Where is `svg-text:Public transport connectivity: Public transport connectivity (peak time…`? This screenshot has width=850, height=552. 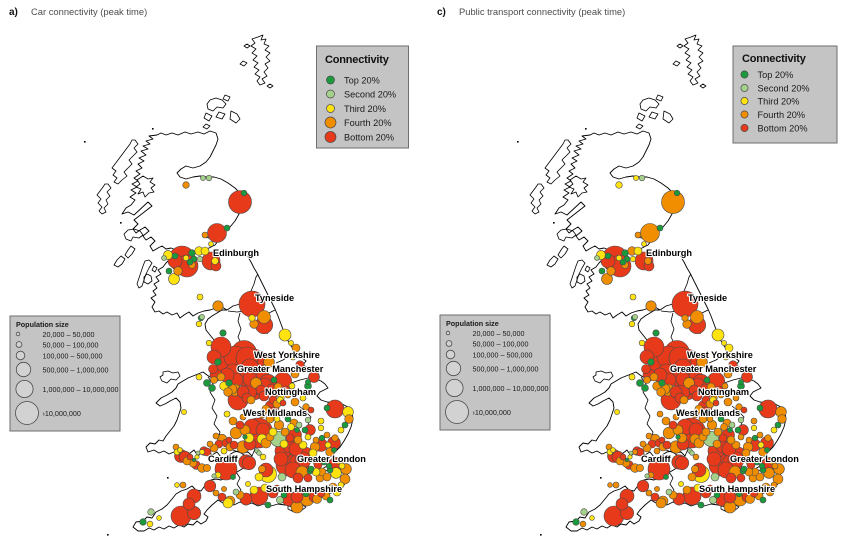
svg-text:Public transport connectivity: Public transport connectivity (peak time… is located at coordinates (542, 11).